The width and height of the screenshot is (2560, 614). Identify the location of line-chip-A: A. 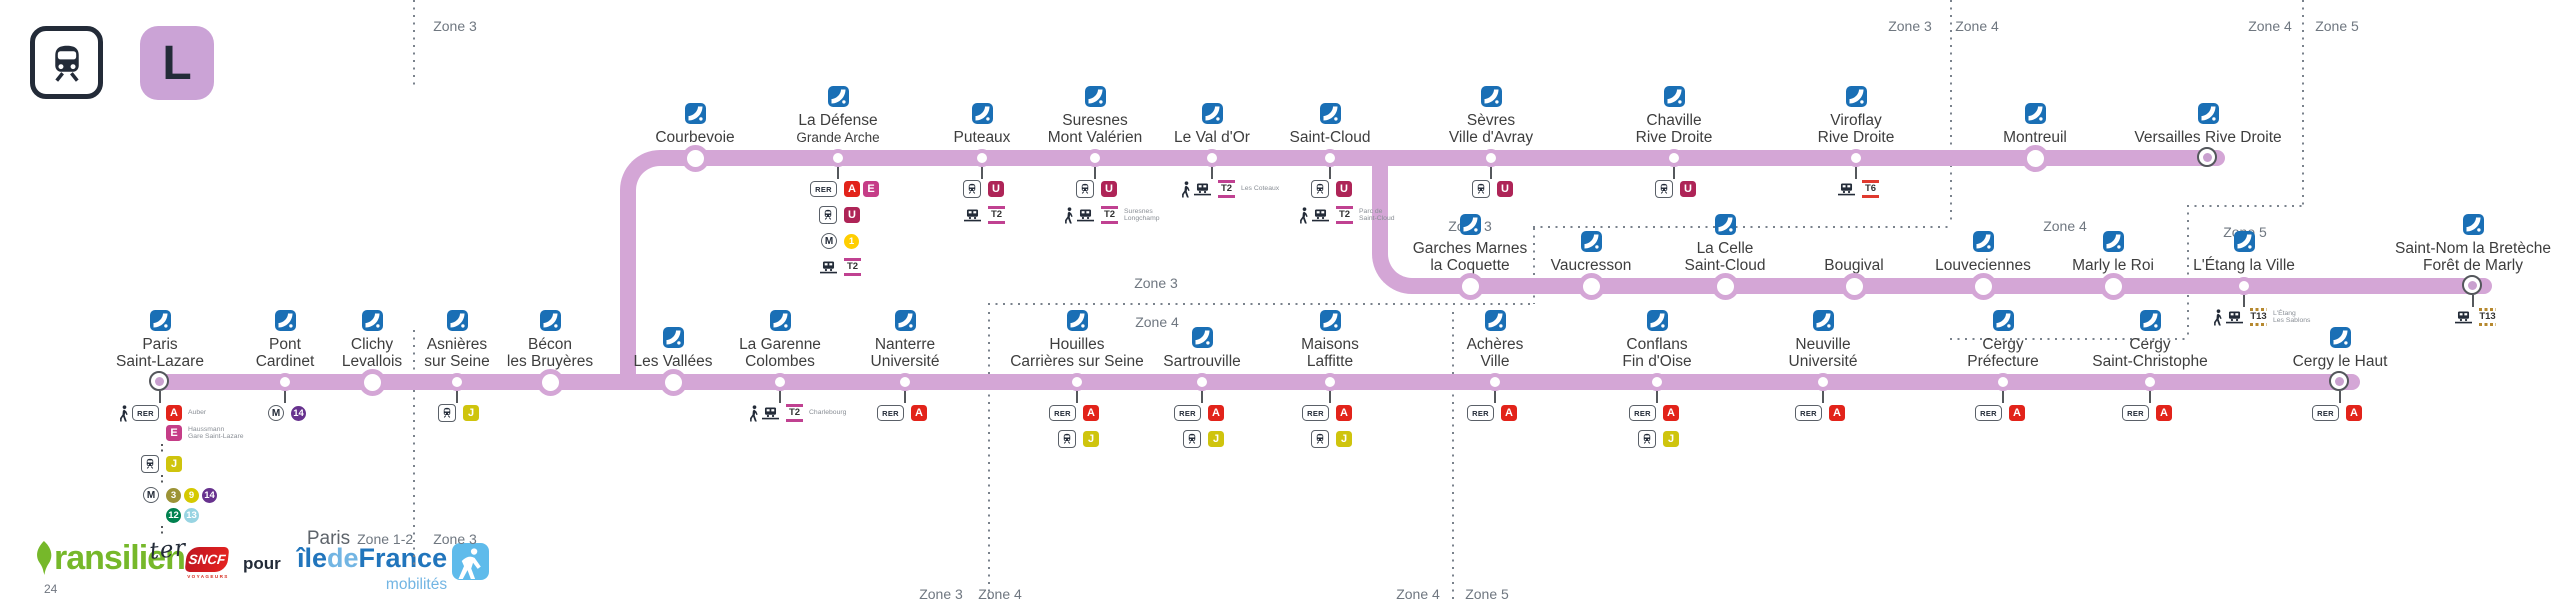
(1837, 413).